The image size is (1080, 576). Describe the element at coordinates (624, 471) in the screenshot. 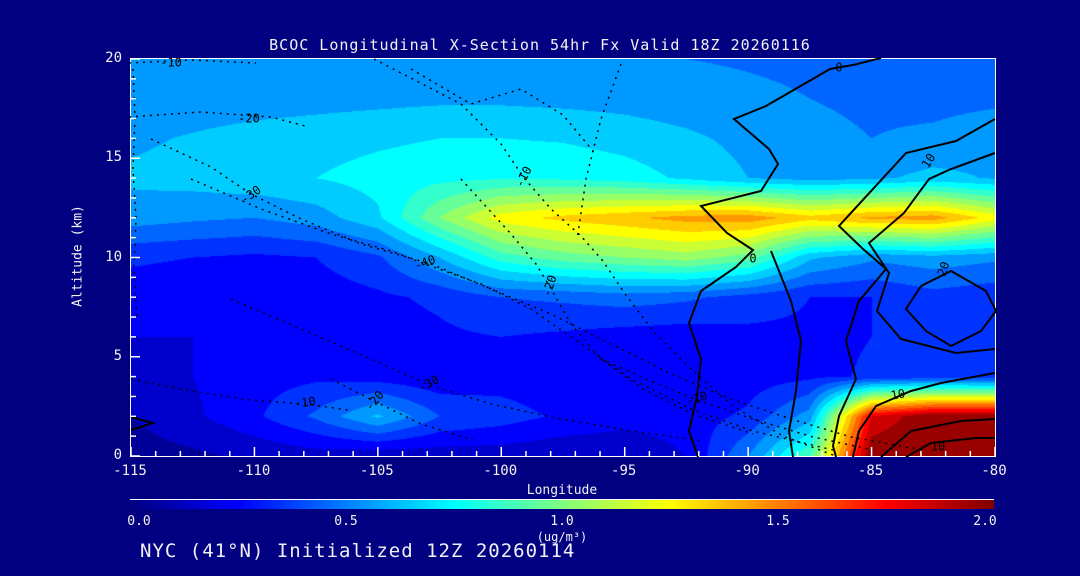

I see `x-tick-label: -95` at that location.